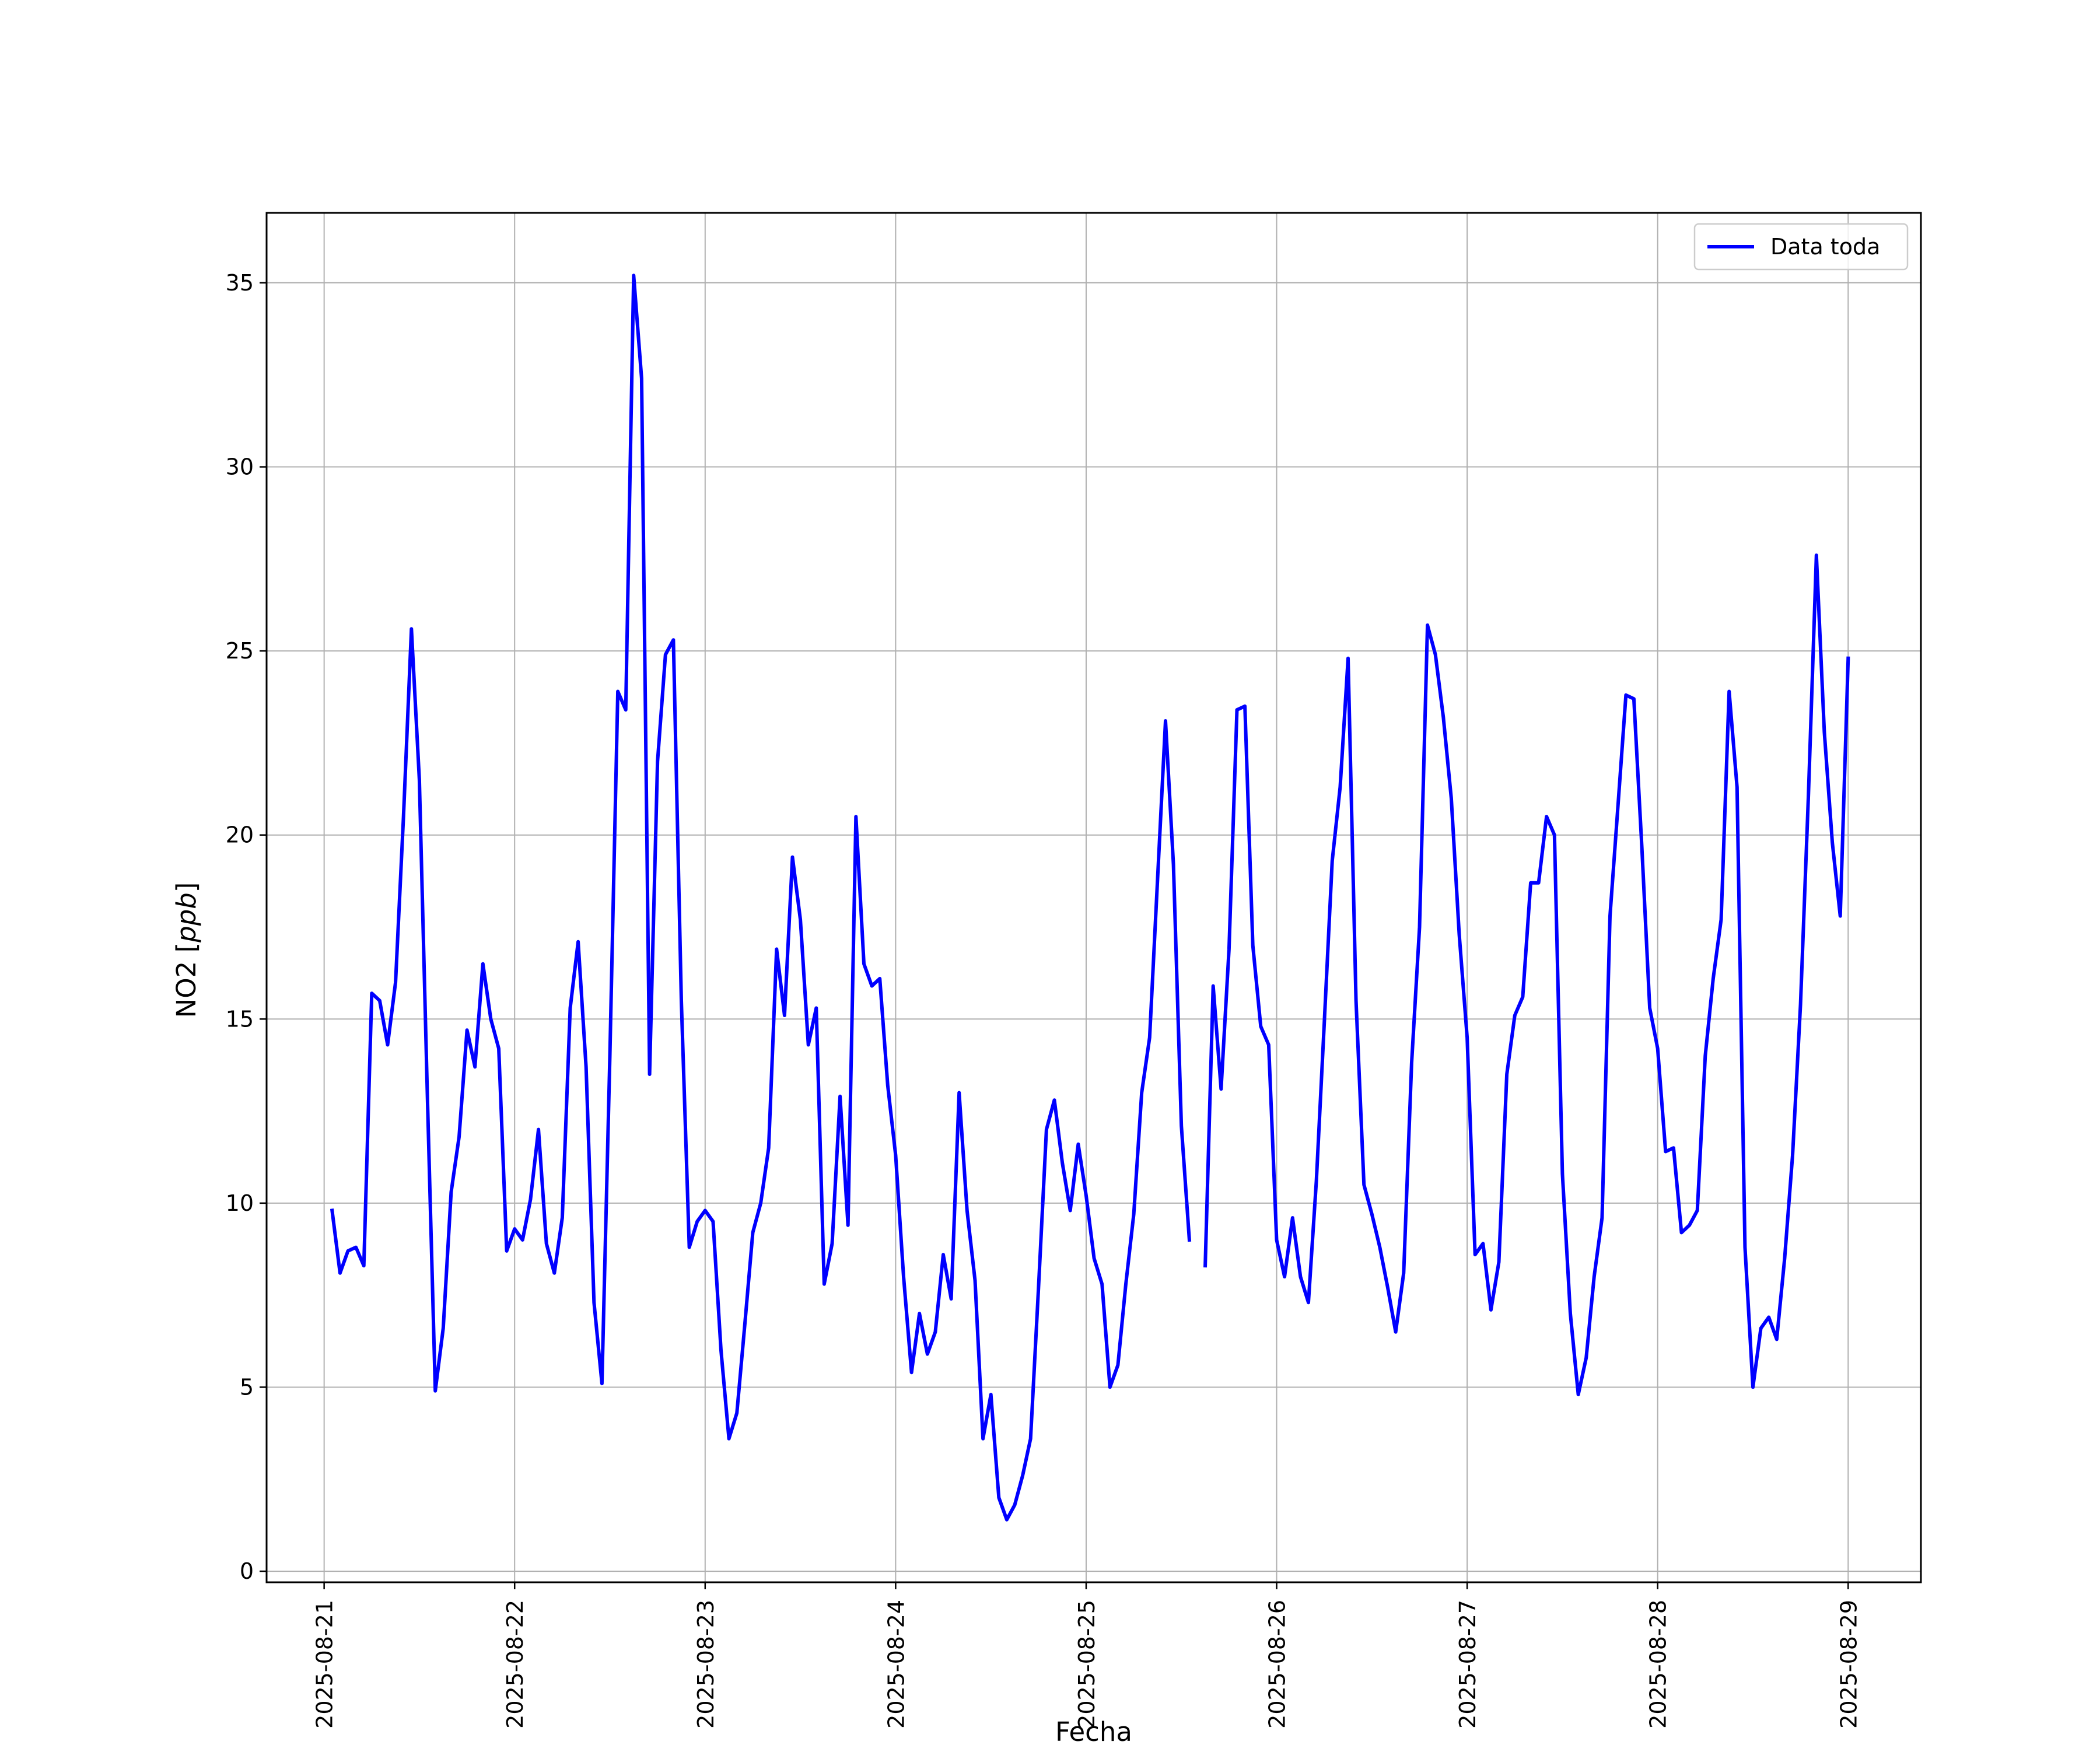 Image resolution: width=2100 pixels, height=1752 pixels. What do you see at coordinates (1277, 1664) in the screenshot?
I see `x-tick-label: 2025-08-26` at bounding box center [1277, 1664].